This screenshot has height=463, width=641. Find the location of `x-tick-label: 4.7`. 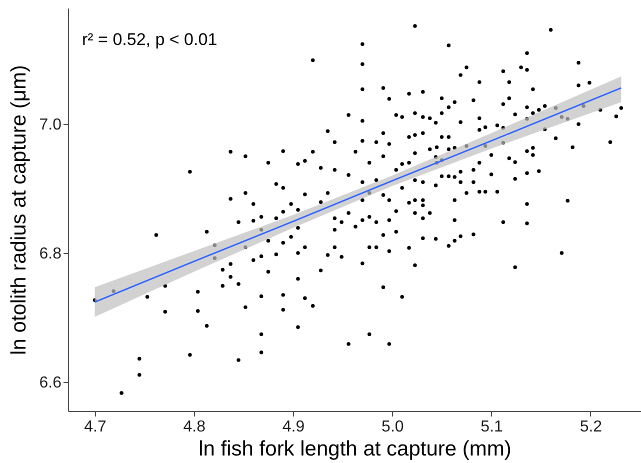

x-tick-label: 4.7 is located at coordinates (95, 427).